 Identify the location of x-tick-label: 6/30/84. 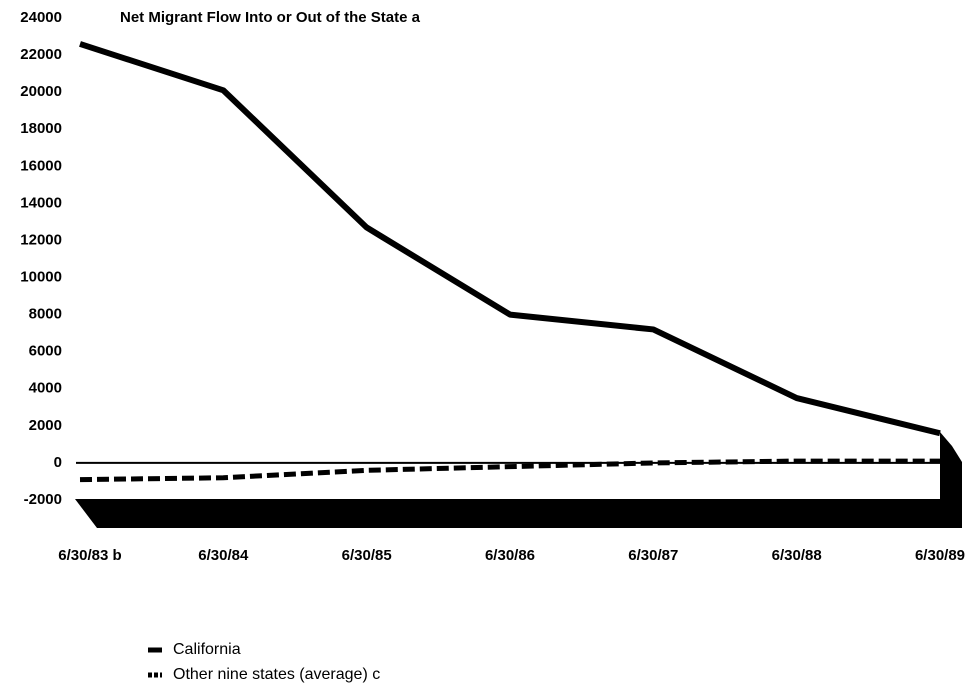
(223, 555).